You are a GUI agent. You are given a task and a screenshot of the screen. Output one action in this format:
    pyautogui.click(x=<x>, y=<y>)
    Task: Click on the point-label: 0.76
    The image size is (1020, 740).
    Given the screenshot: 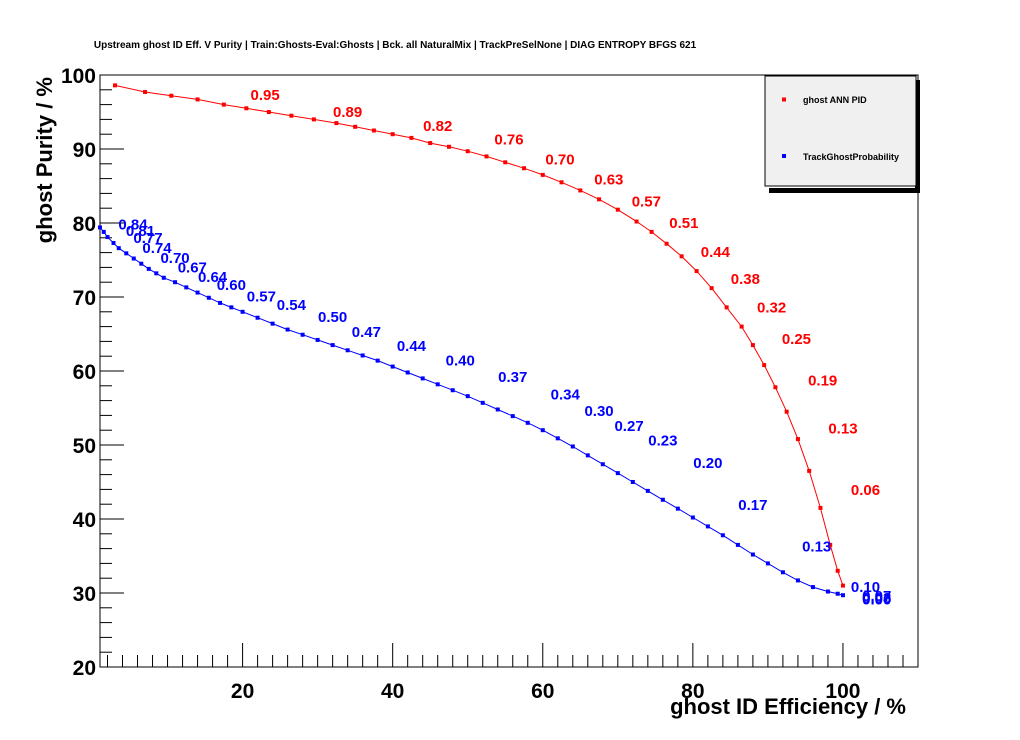 What is the action you would take?
    pyautogui.click(x=508, y=139)
    